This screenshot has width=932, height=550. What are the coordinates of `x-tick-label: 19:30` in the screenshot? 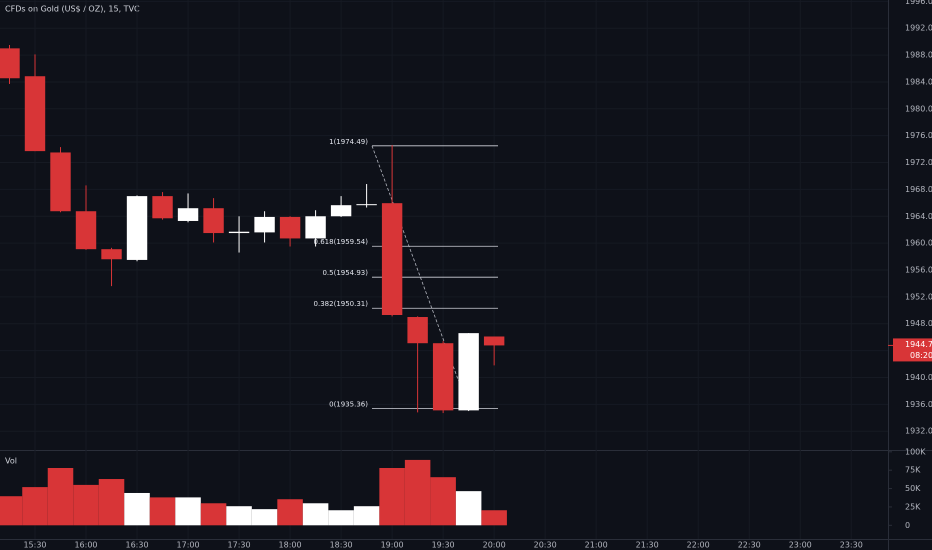 It's located at (443, 545).